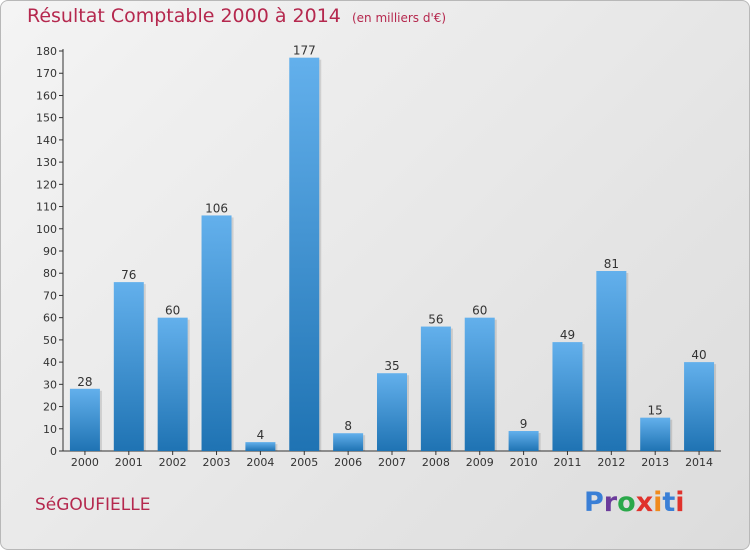  I want to click on logo-letter: P, so click(594, 502).